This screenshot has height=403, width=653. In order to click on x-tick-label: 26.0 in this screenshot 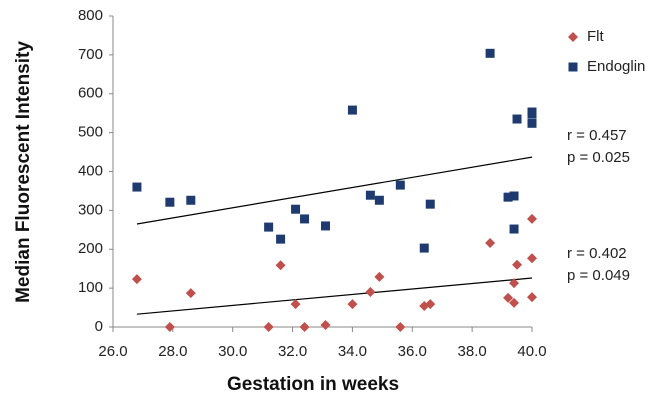, I will do `click(112, 351)`.